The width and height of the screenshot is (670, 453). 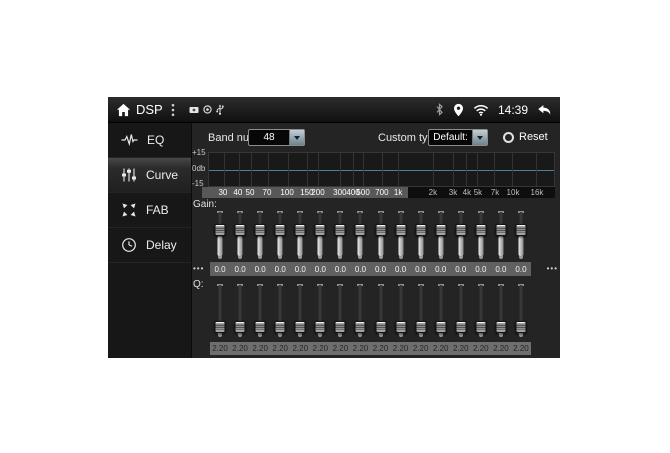 I want to click on freq-tick-label: 100, so click(x=287, y=192).